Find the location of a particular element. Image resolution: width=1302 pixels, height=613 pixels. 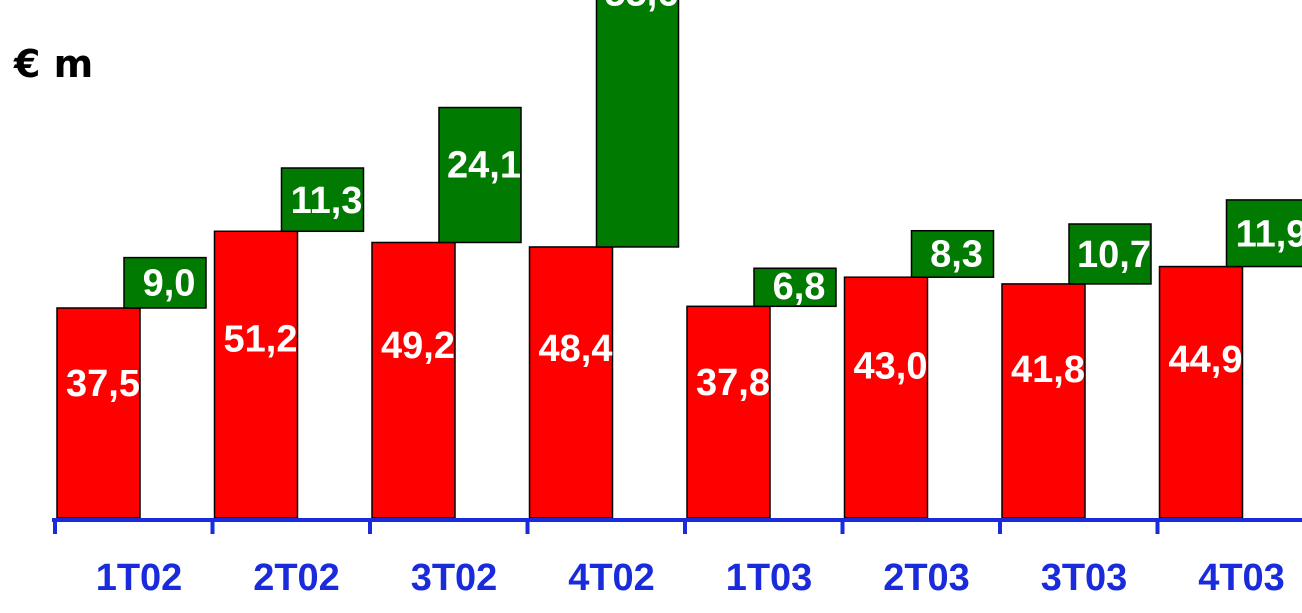

bar-top-2T03 is located at coordinates (952, 253).